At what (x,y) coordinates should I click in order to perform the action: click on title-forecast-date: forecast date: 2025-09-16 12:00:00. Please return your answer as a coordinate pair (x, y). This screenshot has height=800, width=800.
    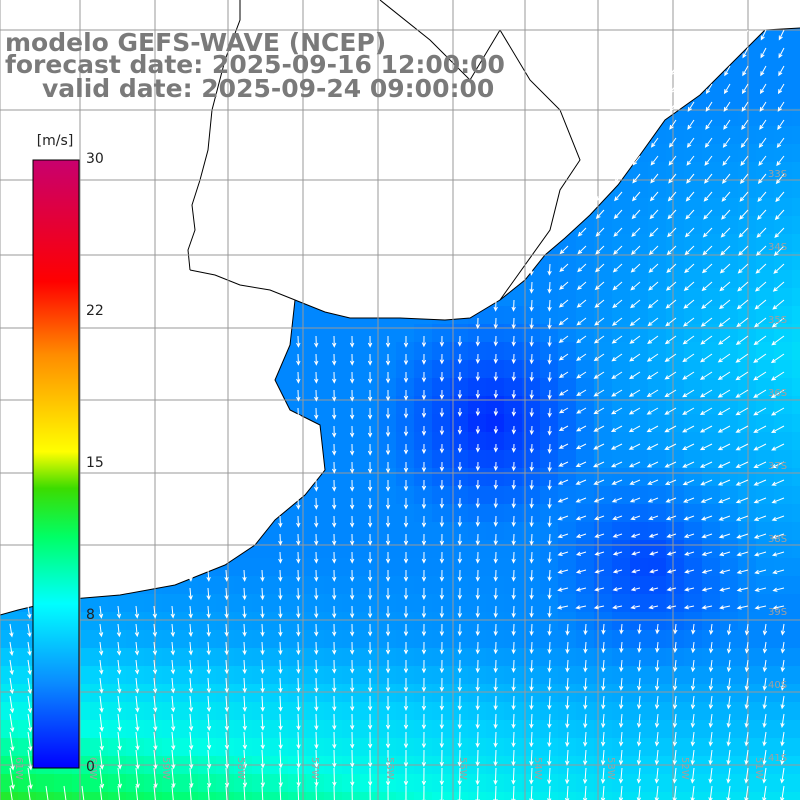
    Looking at the image, I should click on (255, 64).